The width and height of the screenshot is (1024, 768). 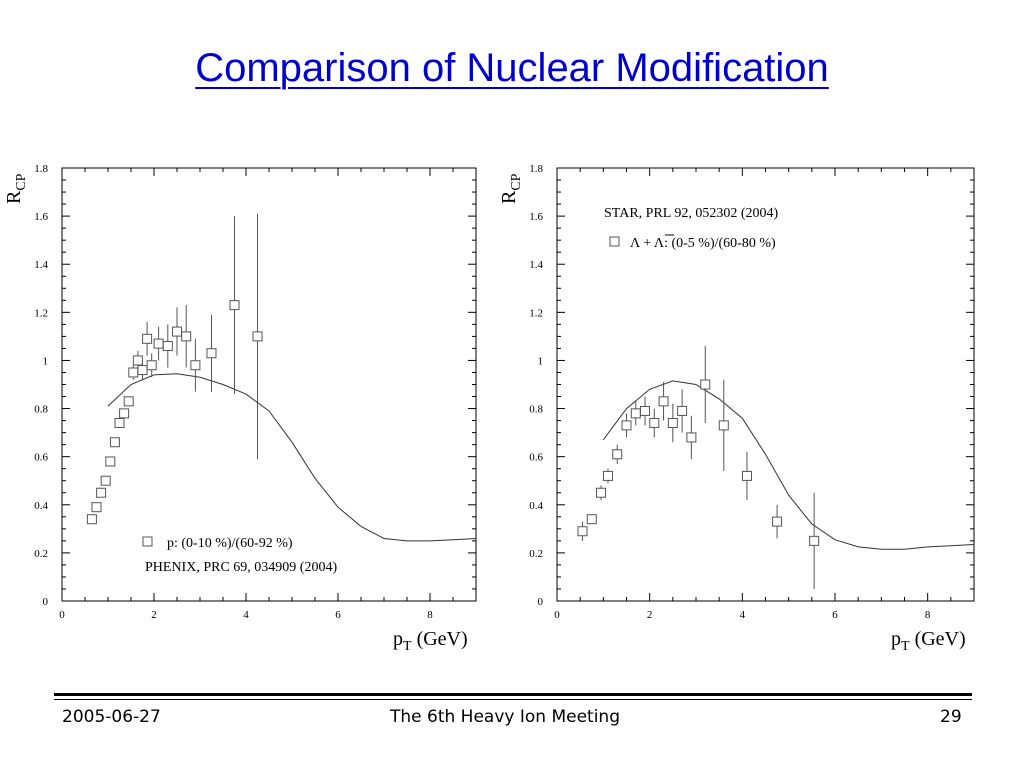 I want to click on chart2-x-axis-label: pT (GeV), so click(x=928, y=641).